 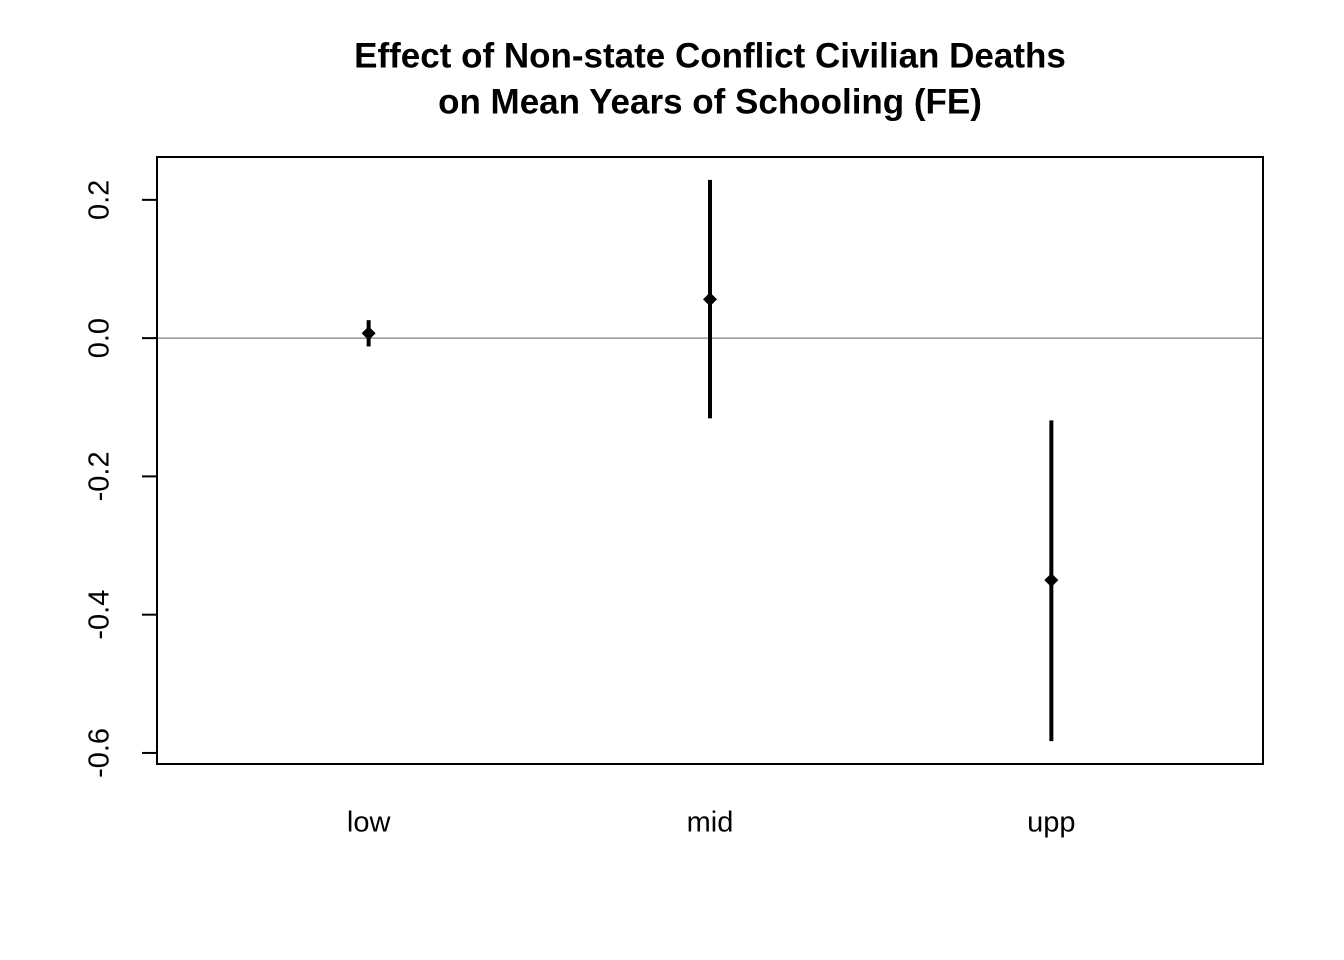 I want to click on y-tick-label: -0.4, so click(x=100, y=615).